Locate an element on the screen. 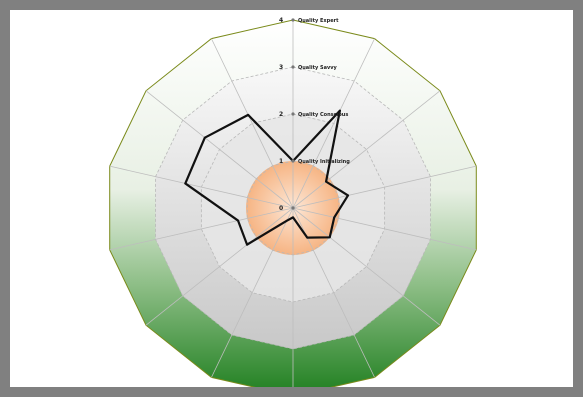  level-label-1: Quality Initializing is located at coordinates (324, 162).